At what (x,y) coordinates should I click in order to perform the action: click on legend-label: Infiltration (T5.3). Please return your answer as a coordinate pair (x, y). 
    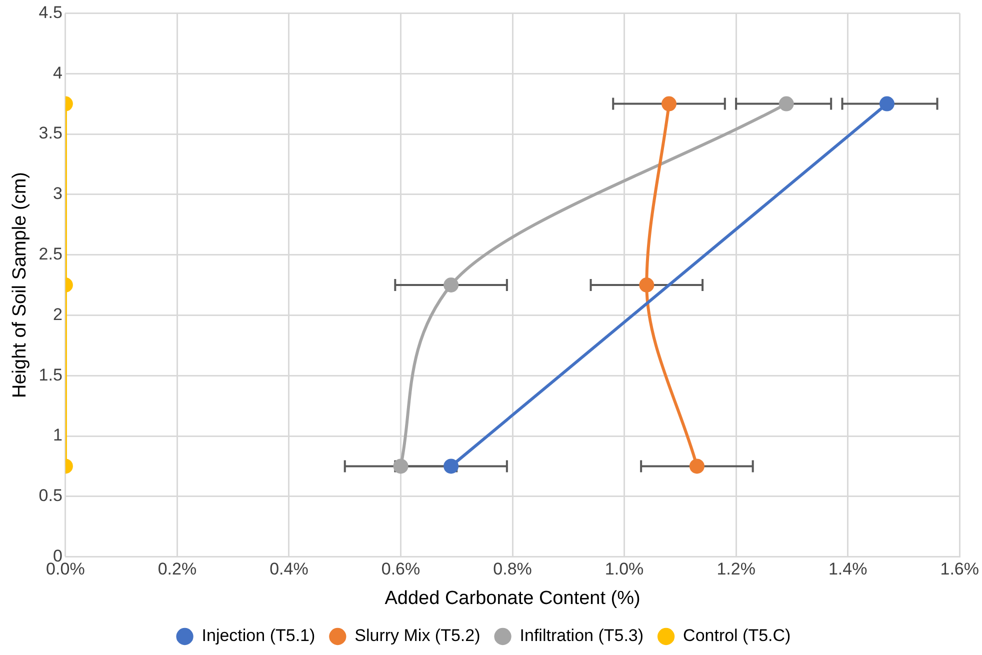
    Looking at the image, I should click on (582, 636).